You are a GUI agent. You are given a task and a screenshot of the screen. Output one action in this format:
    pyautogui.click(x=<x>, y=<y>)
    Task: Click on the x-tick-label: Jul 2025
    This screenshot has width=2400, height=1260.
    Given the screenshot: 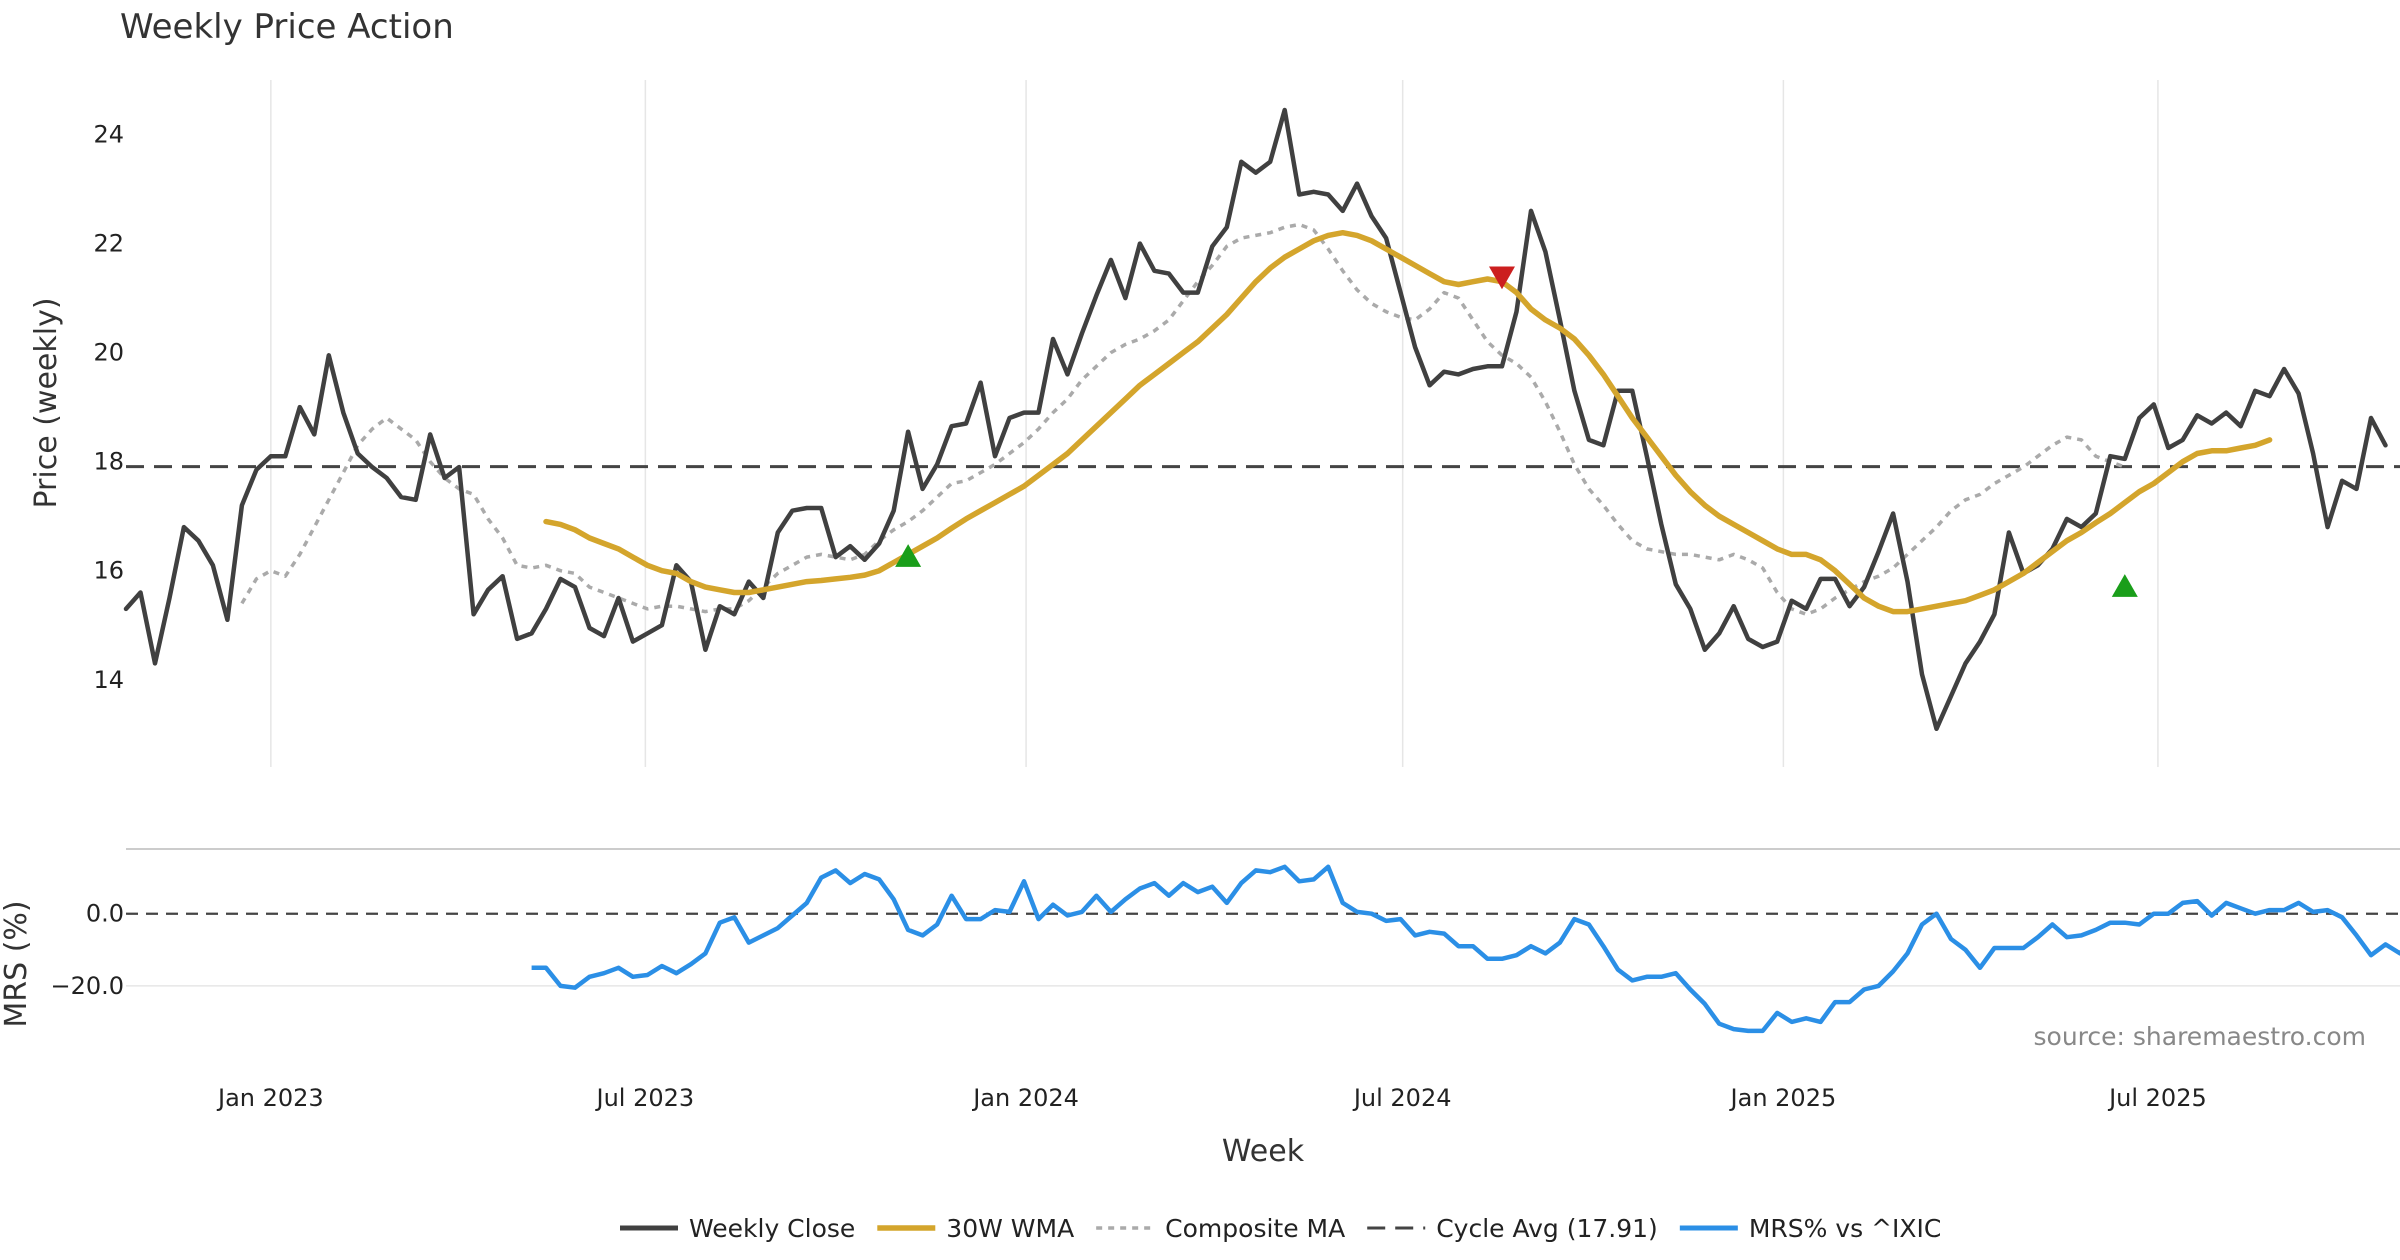 What is the action you would take?
    pyautogui.click(x=2157, y=1098)
    